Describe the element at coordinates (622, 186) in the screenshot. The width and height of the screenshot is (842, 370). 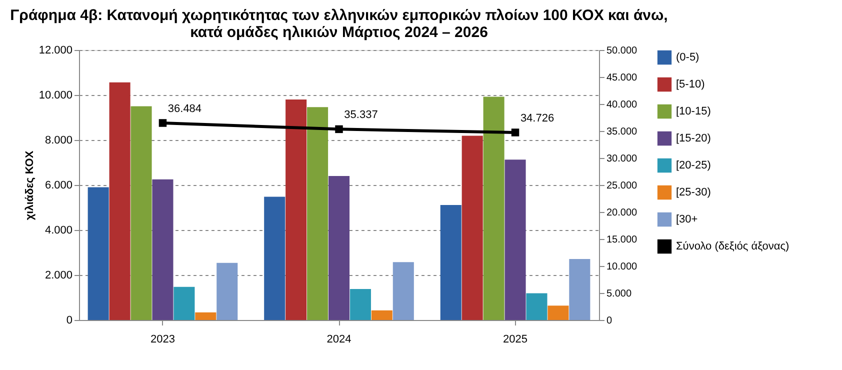
I see `y2-tick-label: 25.000` at that location.